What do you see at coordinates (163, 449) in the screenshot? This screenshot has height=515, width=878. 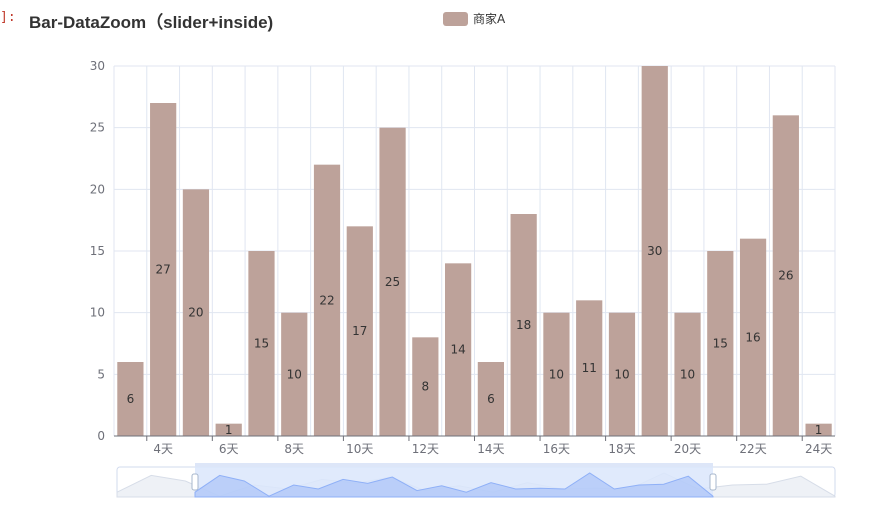 I see `x-tick-label: 4天` at bounding box center [163, 449].